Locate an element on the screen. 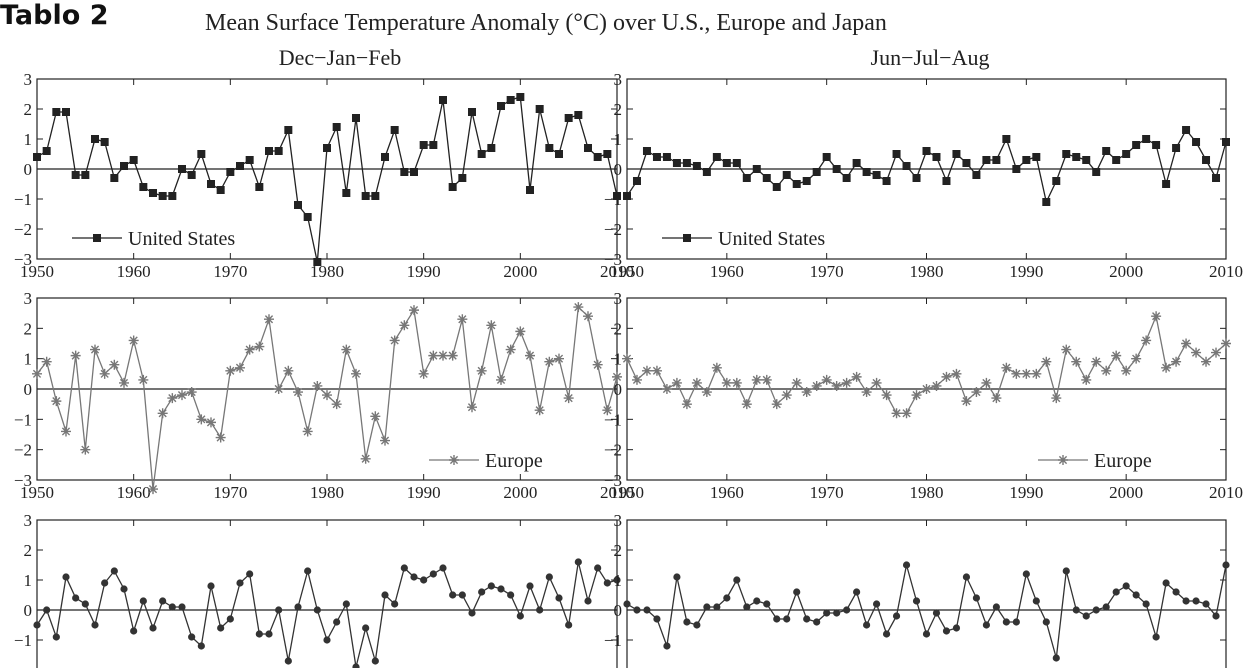 Image resolution: width=1253 pixels, height=668 pixels. y-tick-label: 0 is located at coordinates (618, 169).